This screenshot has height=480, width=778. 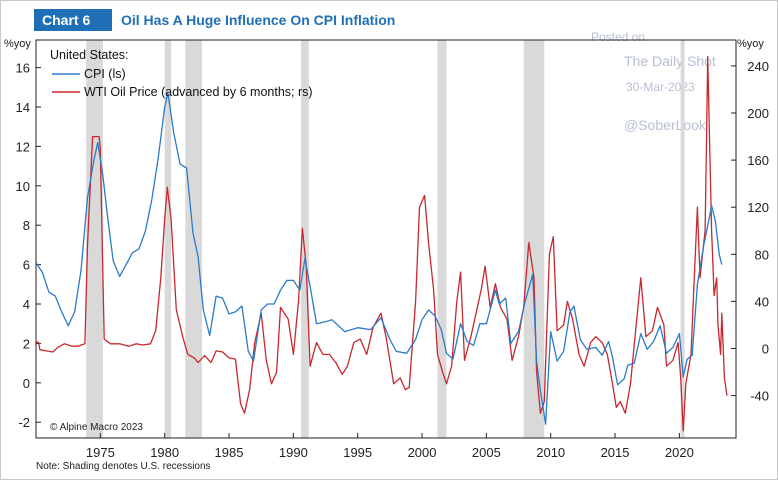 What do you see at coordinates (66, 20) in the screenshot?
I see `chart-badge-label: Chart 6` at bounding box center [66, 20].